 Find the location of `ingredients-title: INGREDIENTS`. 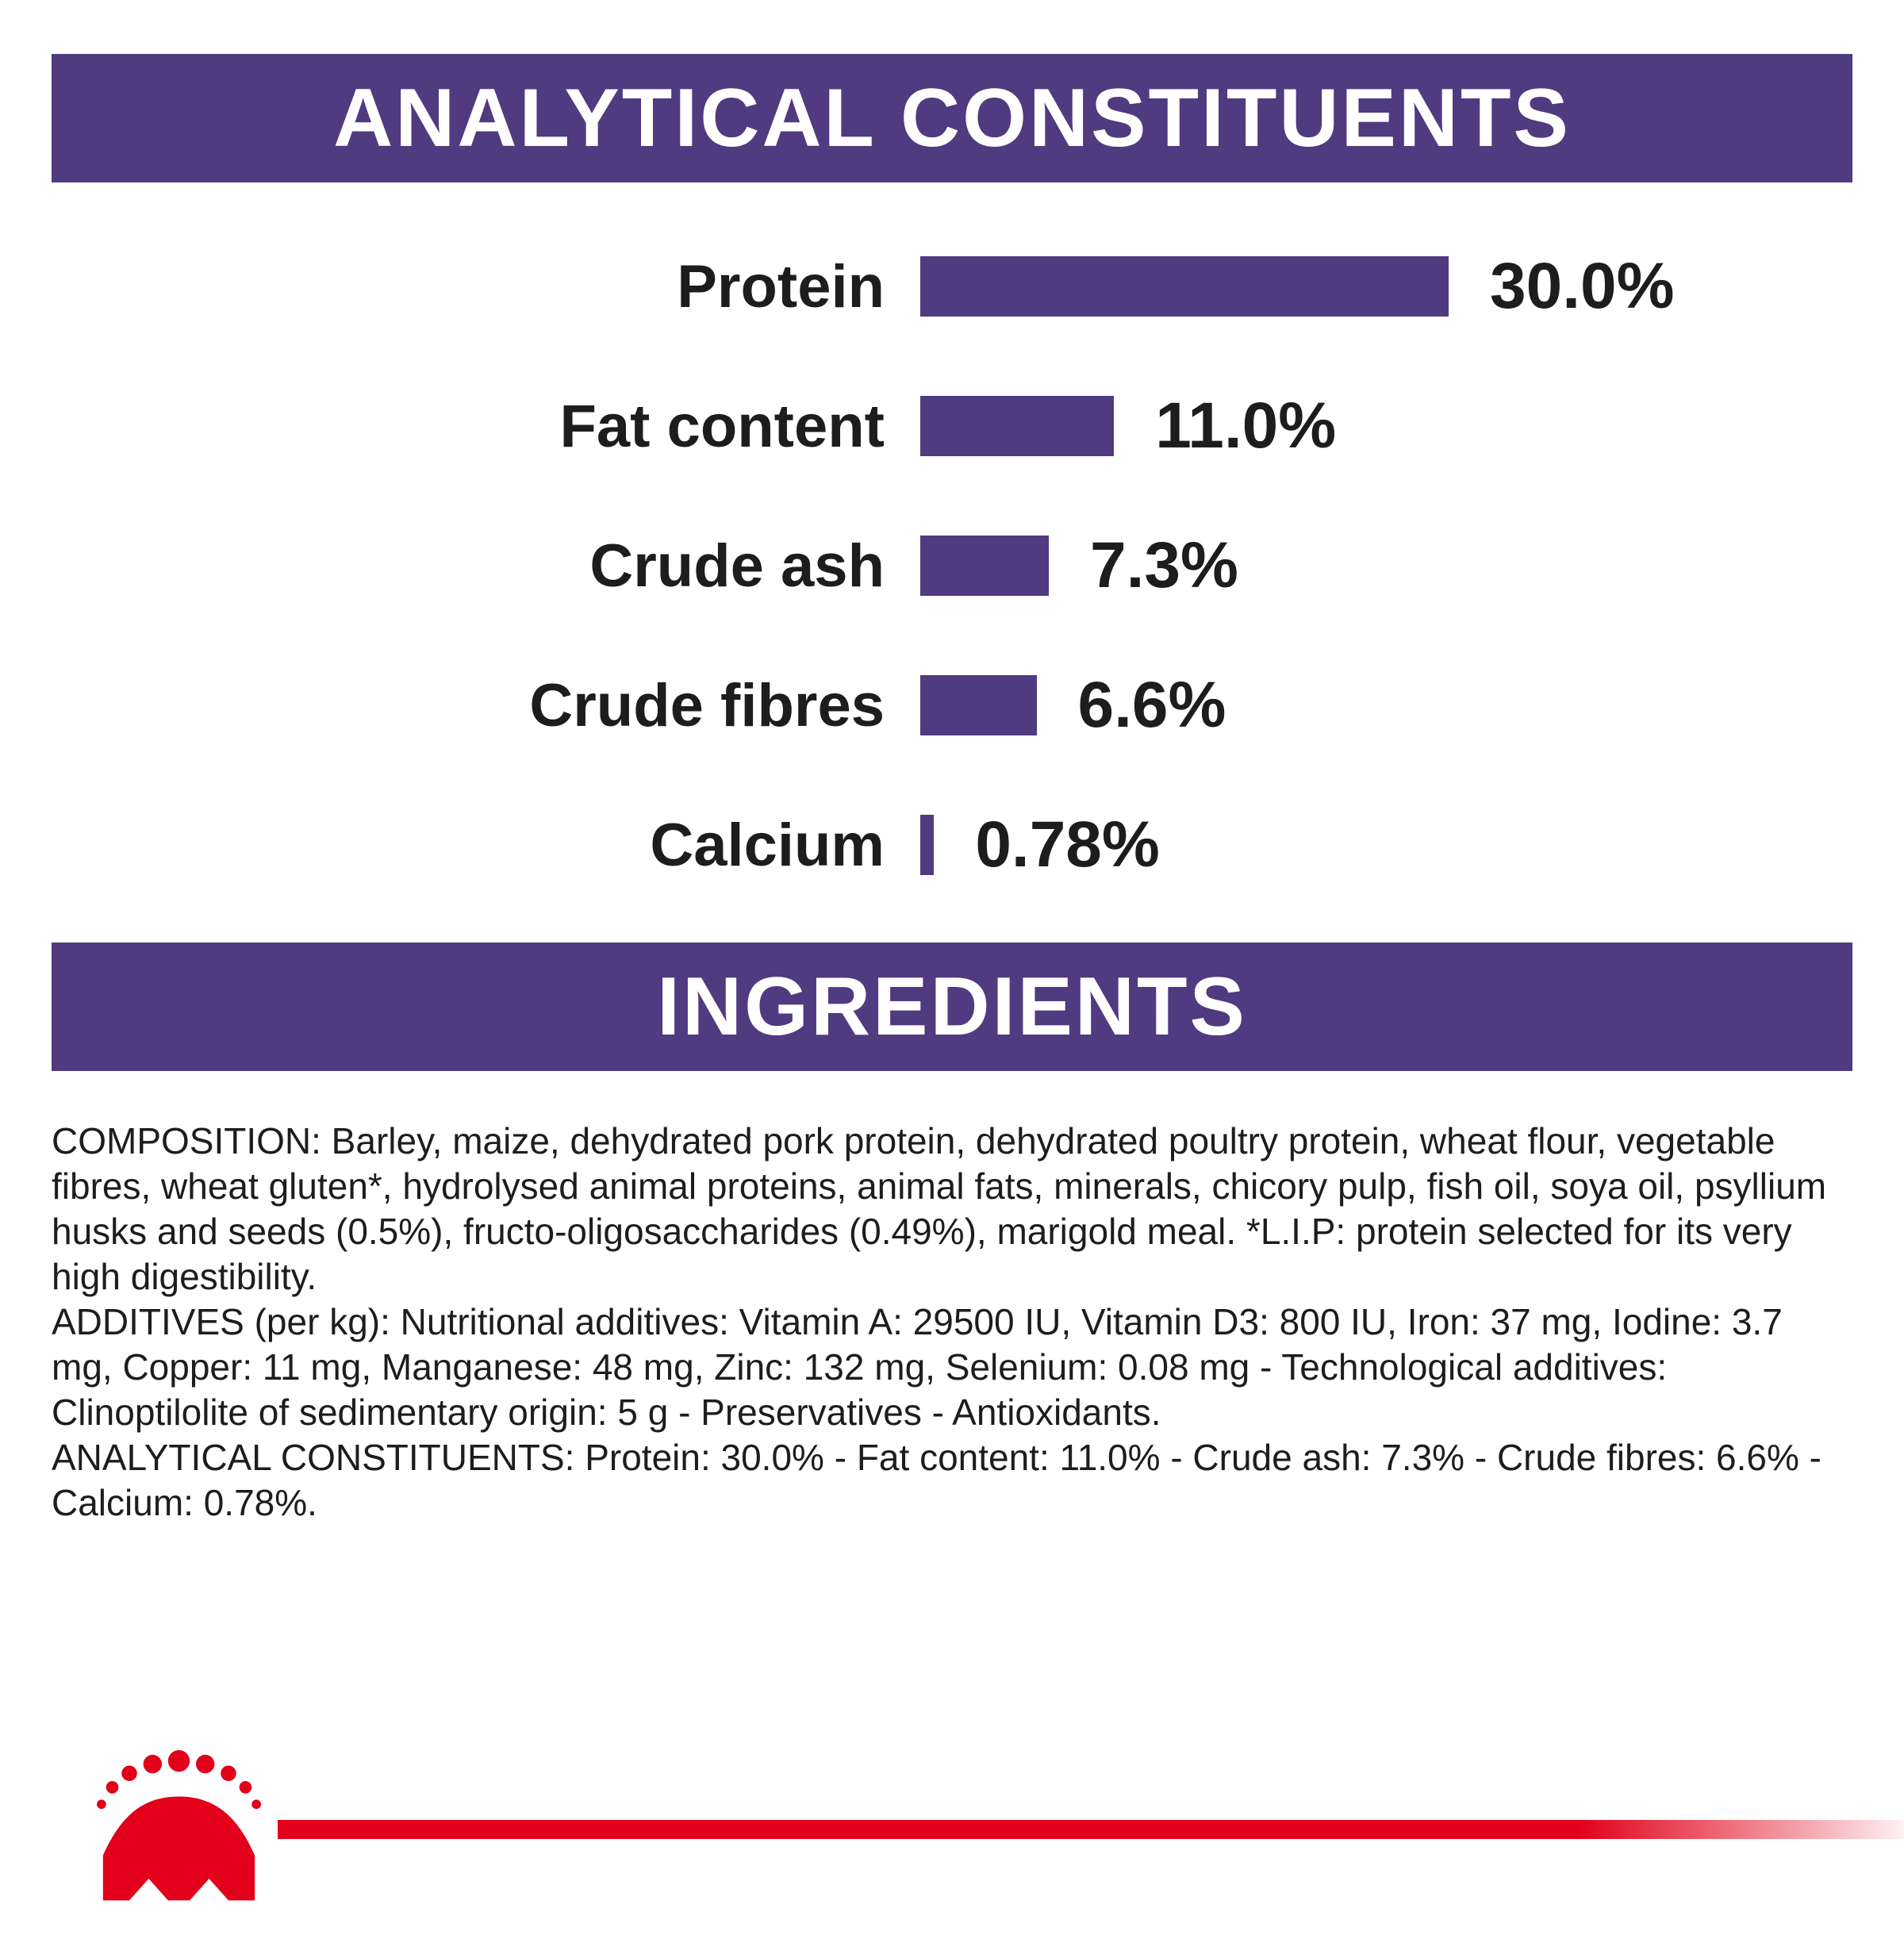

ingredients-title: INGREDIENTS is located at coordinates (952, 1007).